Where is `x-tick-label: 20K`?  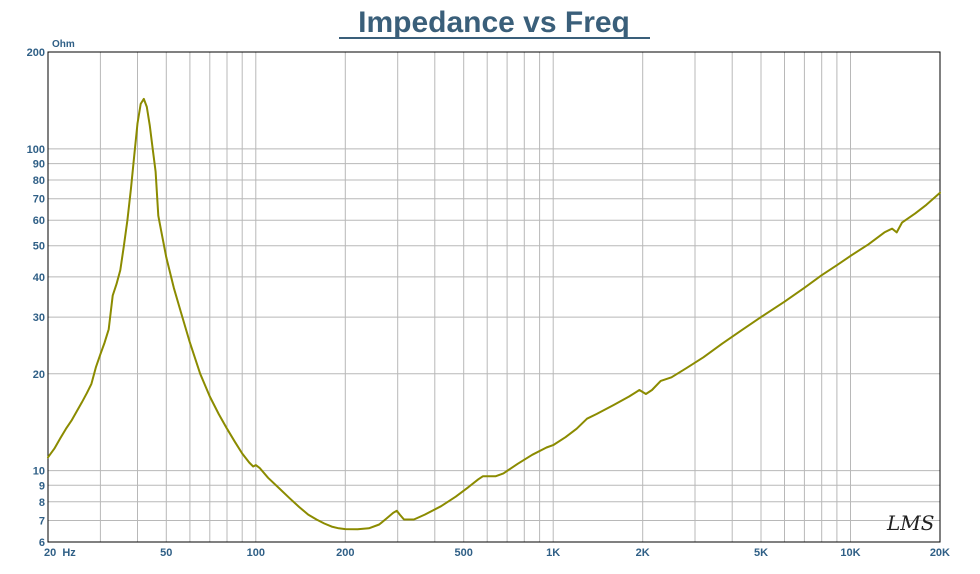
x-tick-label: 20K is located at coordinates (940, 553).